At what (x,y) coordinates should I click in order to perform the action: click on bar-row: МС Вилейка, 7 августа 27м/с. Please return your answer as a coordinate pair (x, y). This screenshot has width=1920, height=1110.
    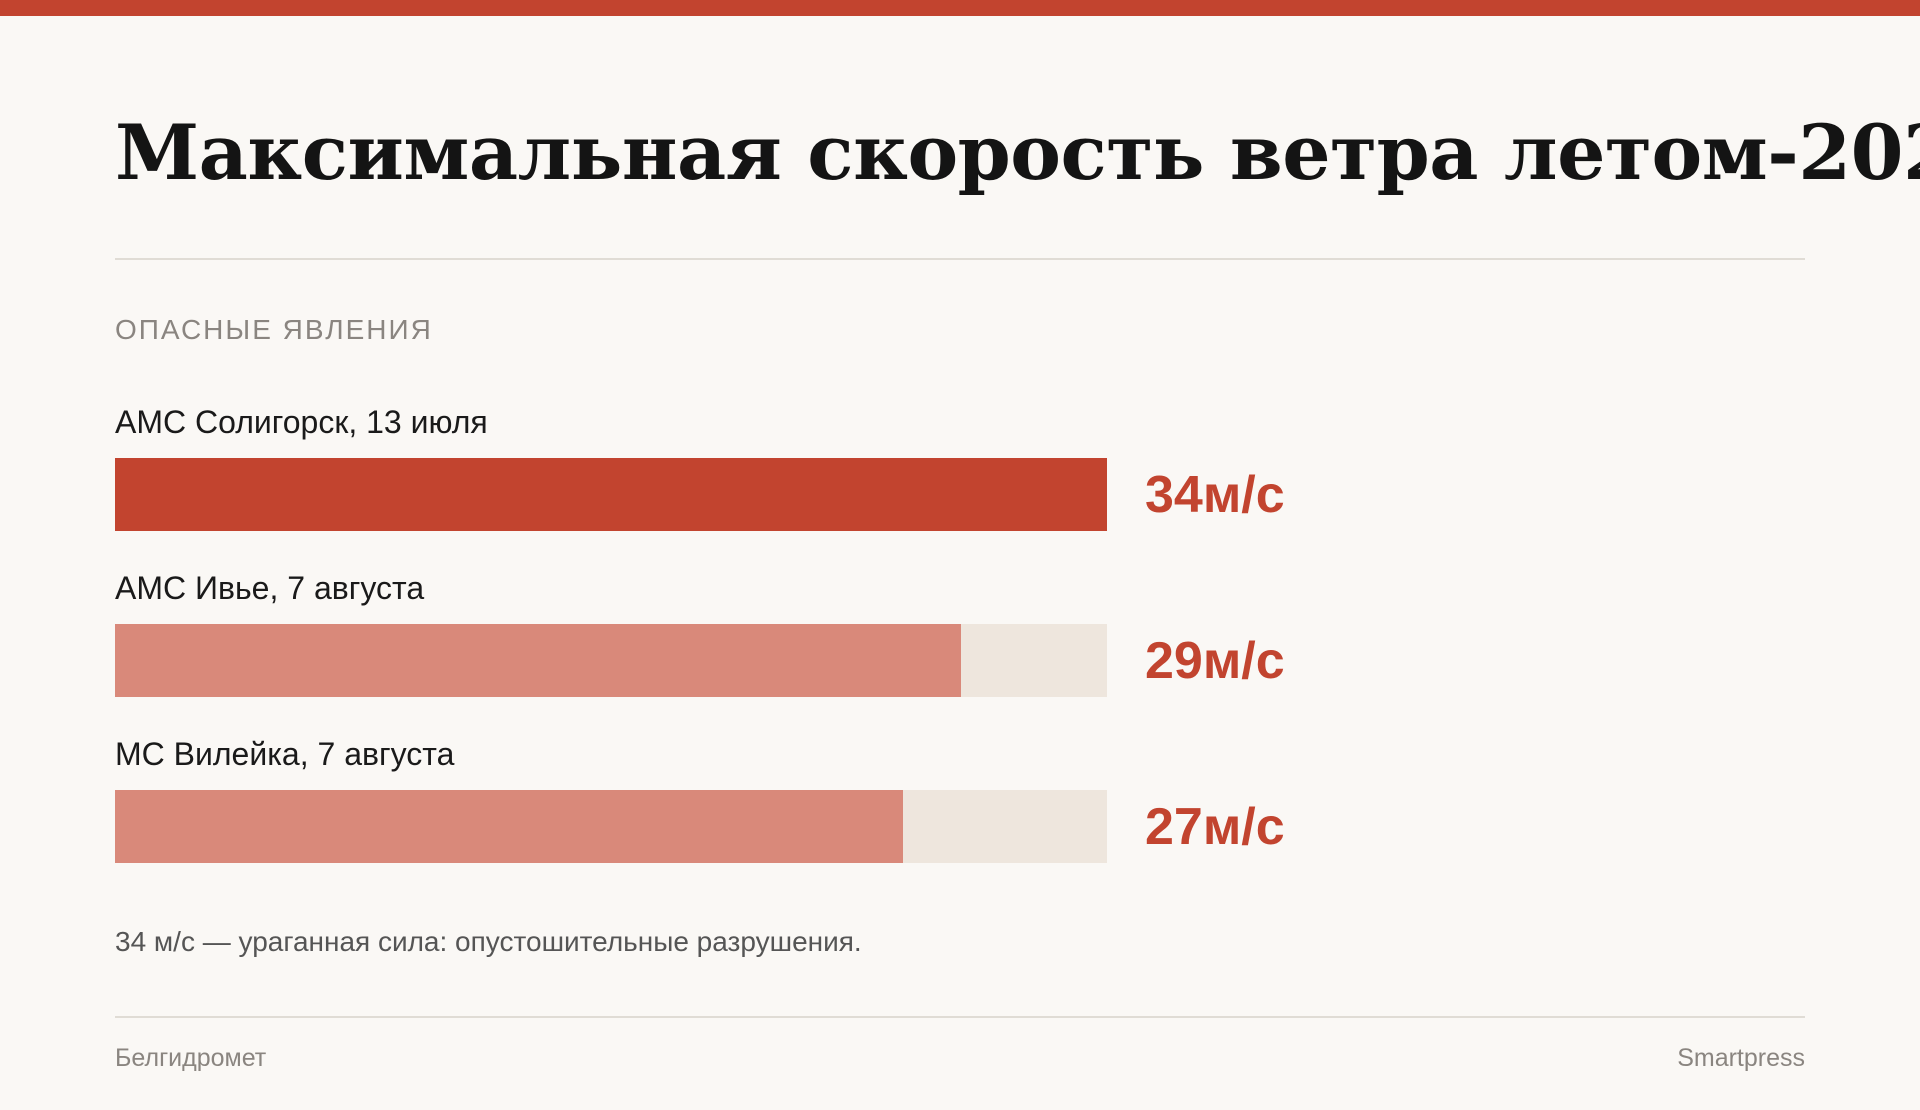
    Looking at the image, I should click on (815, 814).